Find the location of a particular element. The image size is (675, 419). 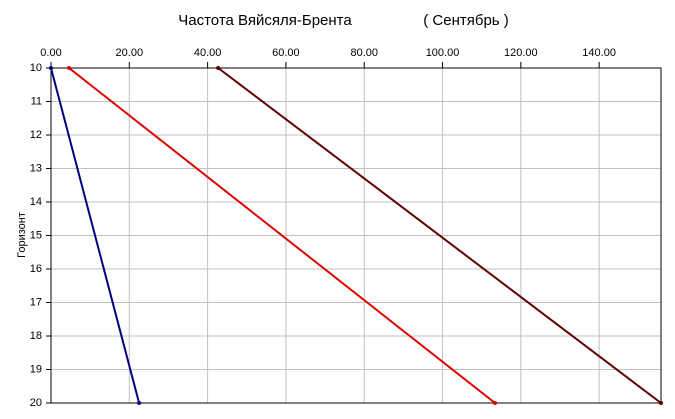

chart-subtitle: ( Сентябрь ) is located at coordinates (466, 20).